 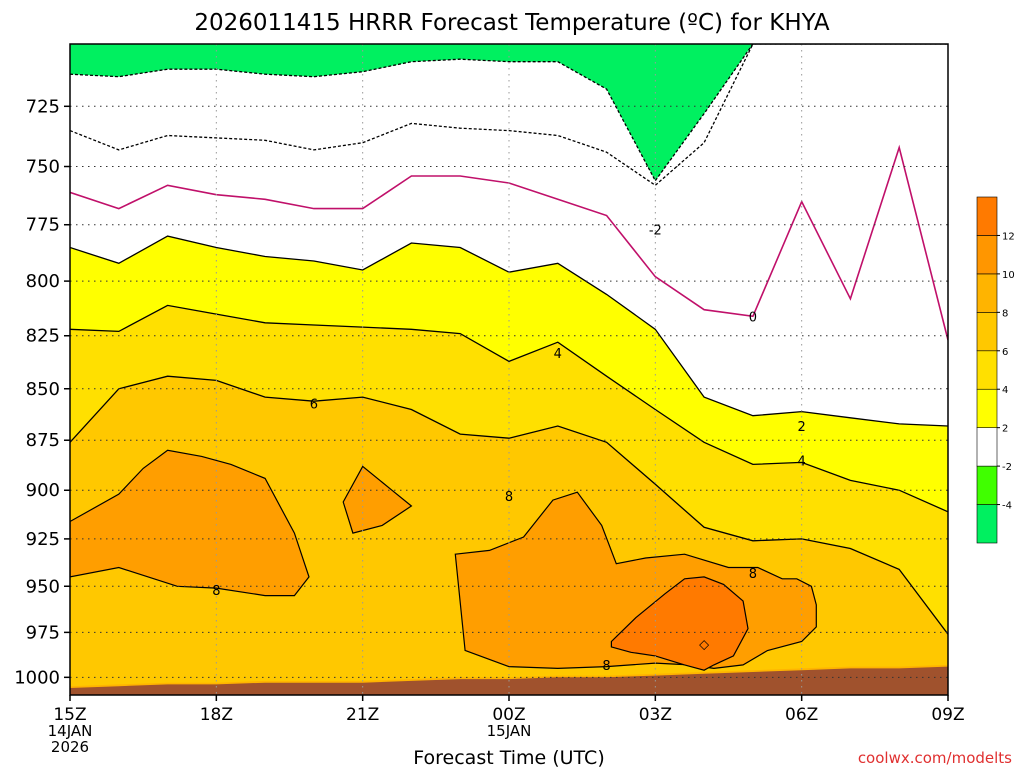 What do you see at coordinates (935, 758) in the screenshot?
I see `credit-text: coolwx.com/modelts` at bounding box center [935, 758].